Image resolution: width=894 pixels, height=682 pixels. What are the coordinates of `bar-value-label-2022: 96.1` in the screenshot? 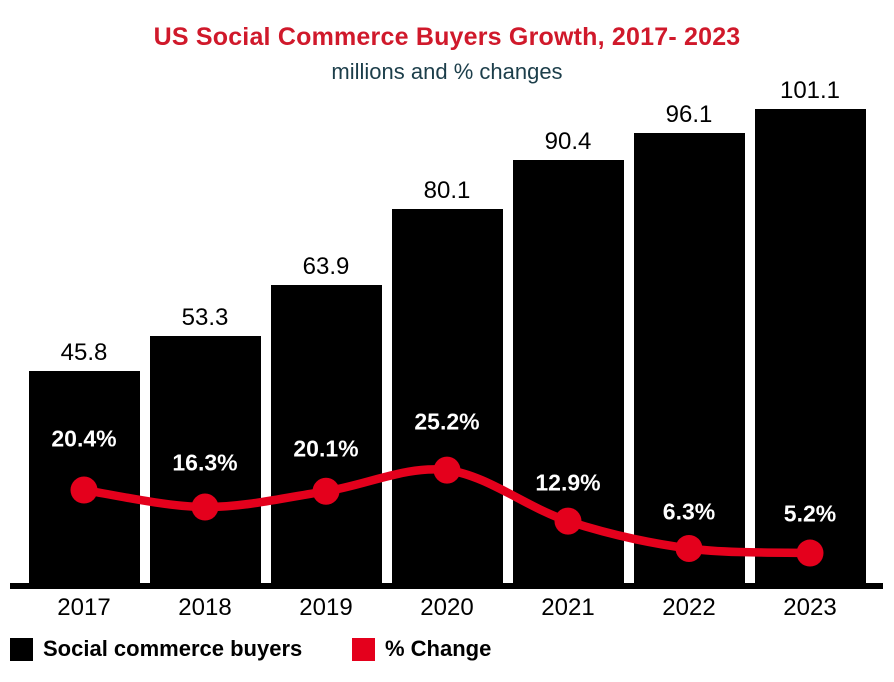 It's located at (689, 114).